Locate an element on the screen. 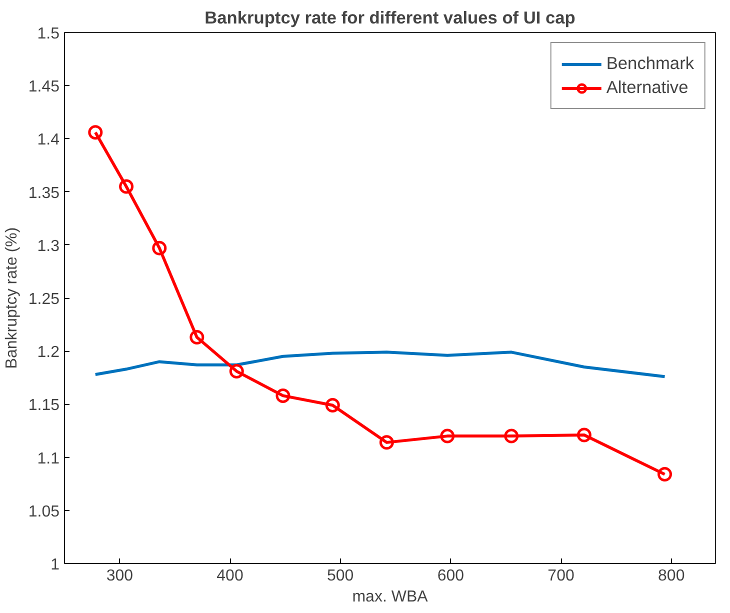  y-tick-label: 1.3 is located at coordinates (48, 246).